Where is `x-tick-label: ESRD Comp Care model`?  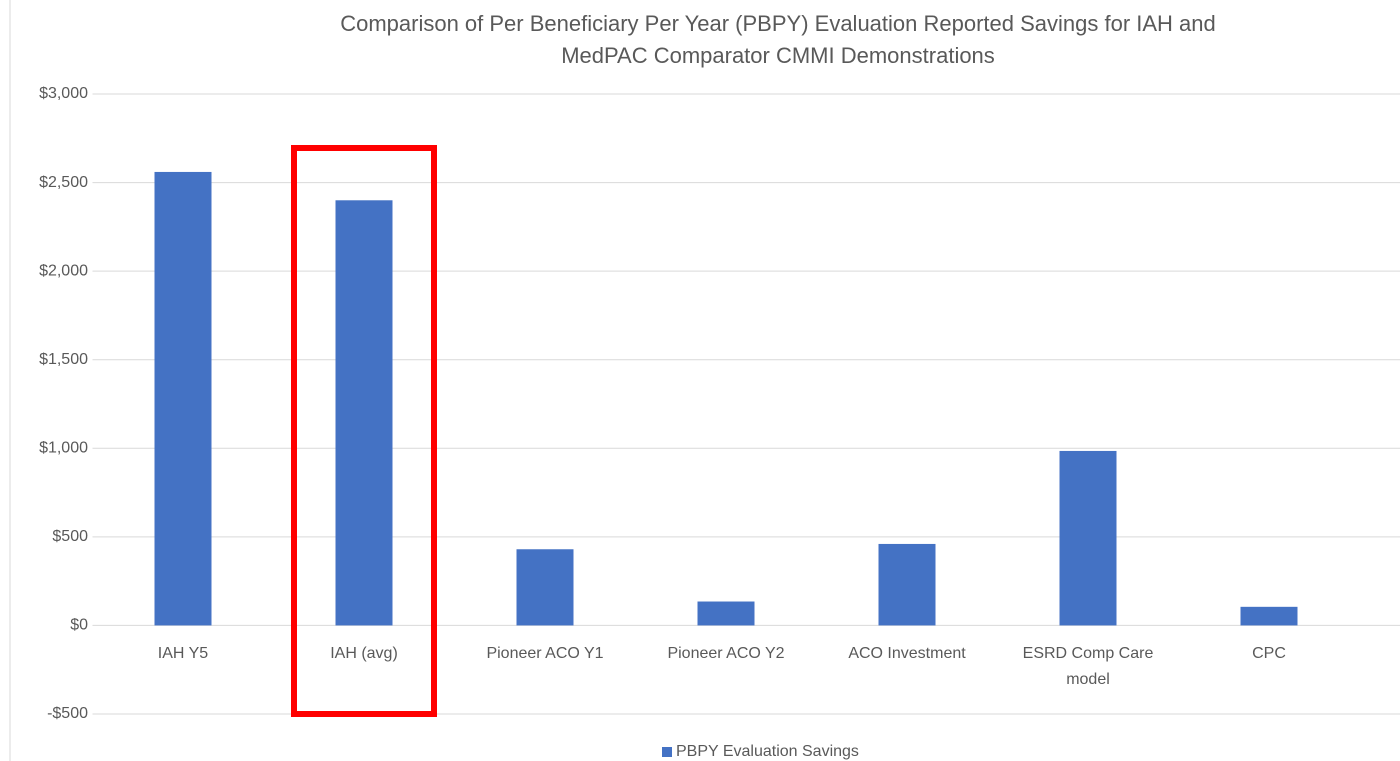 x-tick-label: ESRD Comp Care model is located at coordinates (1088, 666).